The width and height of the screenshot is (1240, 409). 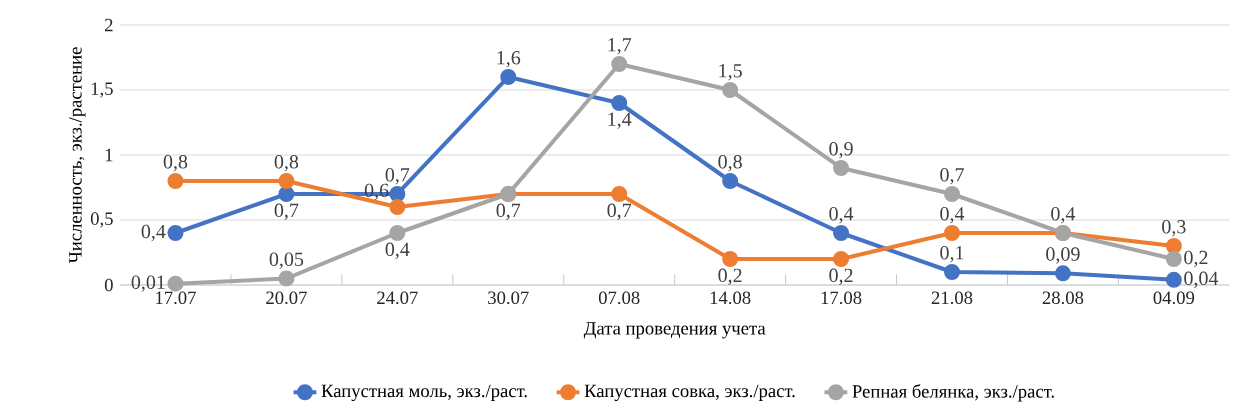 What do you see at coordinates (1201, 279) in the screenshot?
I see `data-label: 0,04` at bounding box center [1201, 279].